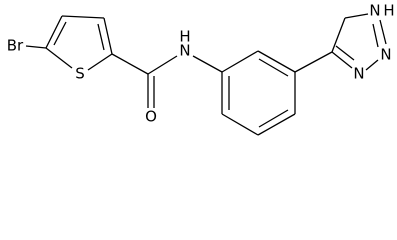 The width and height of the screenshot is (397, 240). I want to click on atom-label: S, so click(80, 74).